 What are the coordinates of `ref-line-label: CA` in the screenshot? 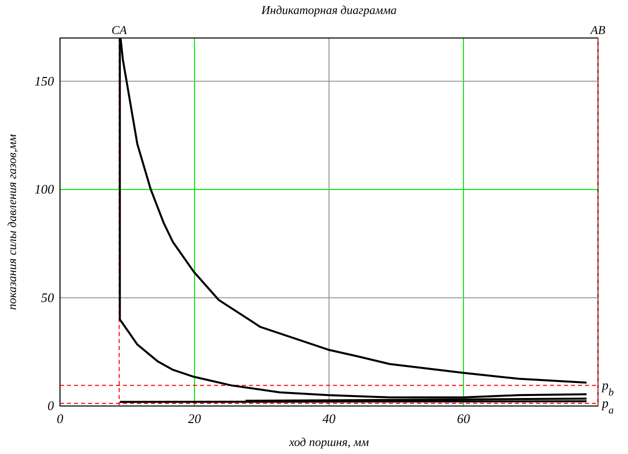 It's located at (120, 30).